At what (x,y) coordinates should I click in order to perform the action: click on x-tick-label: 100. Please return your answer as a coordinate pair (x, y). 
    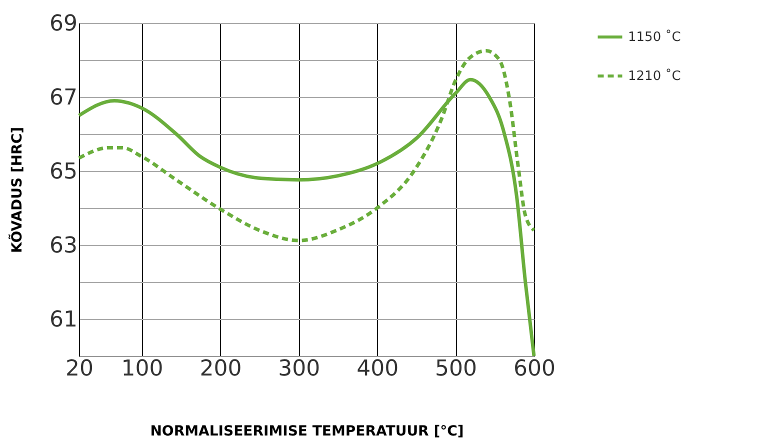
    Looking at the image, I should click on (142, 369).